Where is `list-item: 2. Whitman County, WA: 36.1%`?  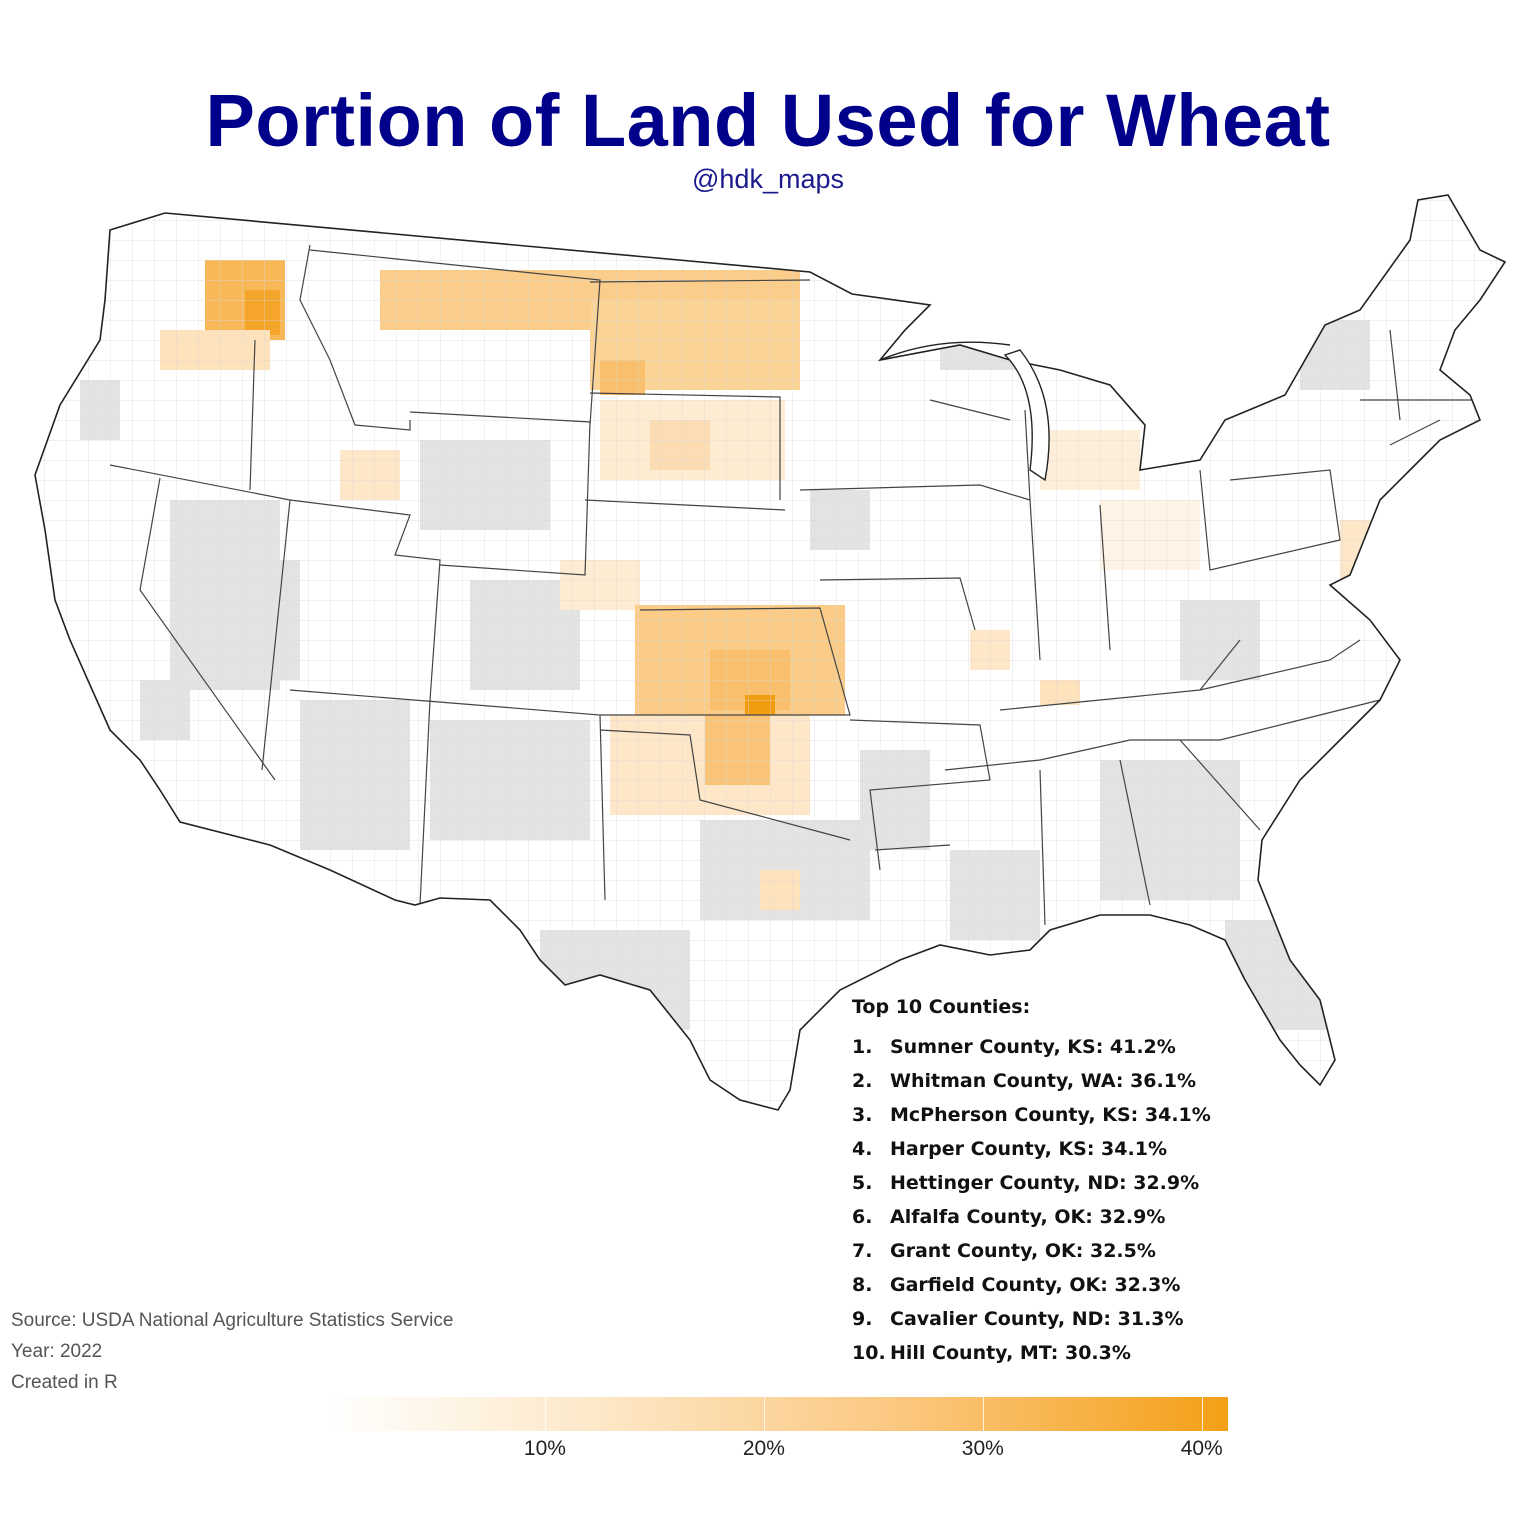 list-item: 2. Whitman County, WA: 36.1% is located at coordinates (1067, 1081).